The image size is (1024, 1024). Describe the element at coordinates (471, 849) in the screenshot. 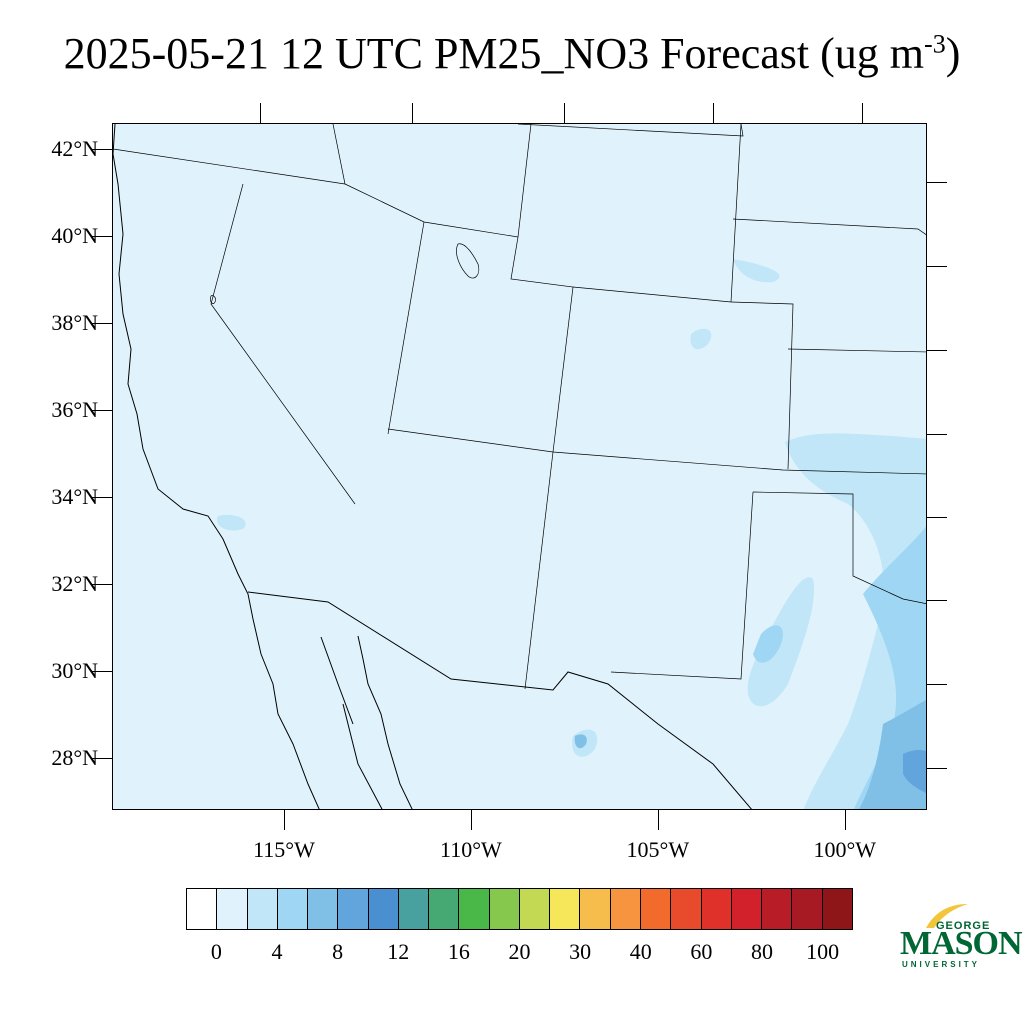

I see `lon-label: 110°W` at that location.